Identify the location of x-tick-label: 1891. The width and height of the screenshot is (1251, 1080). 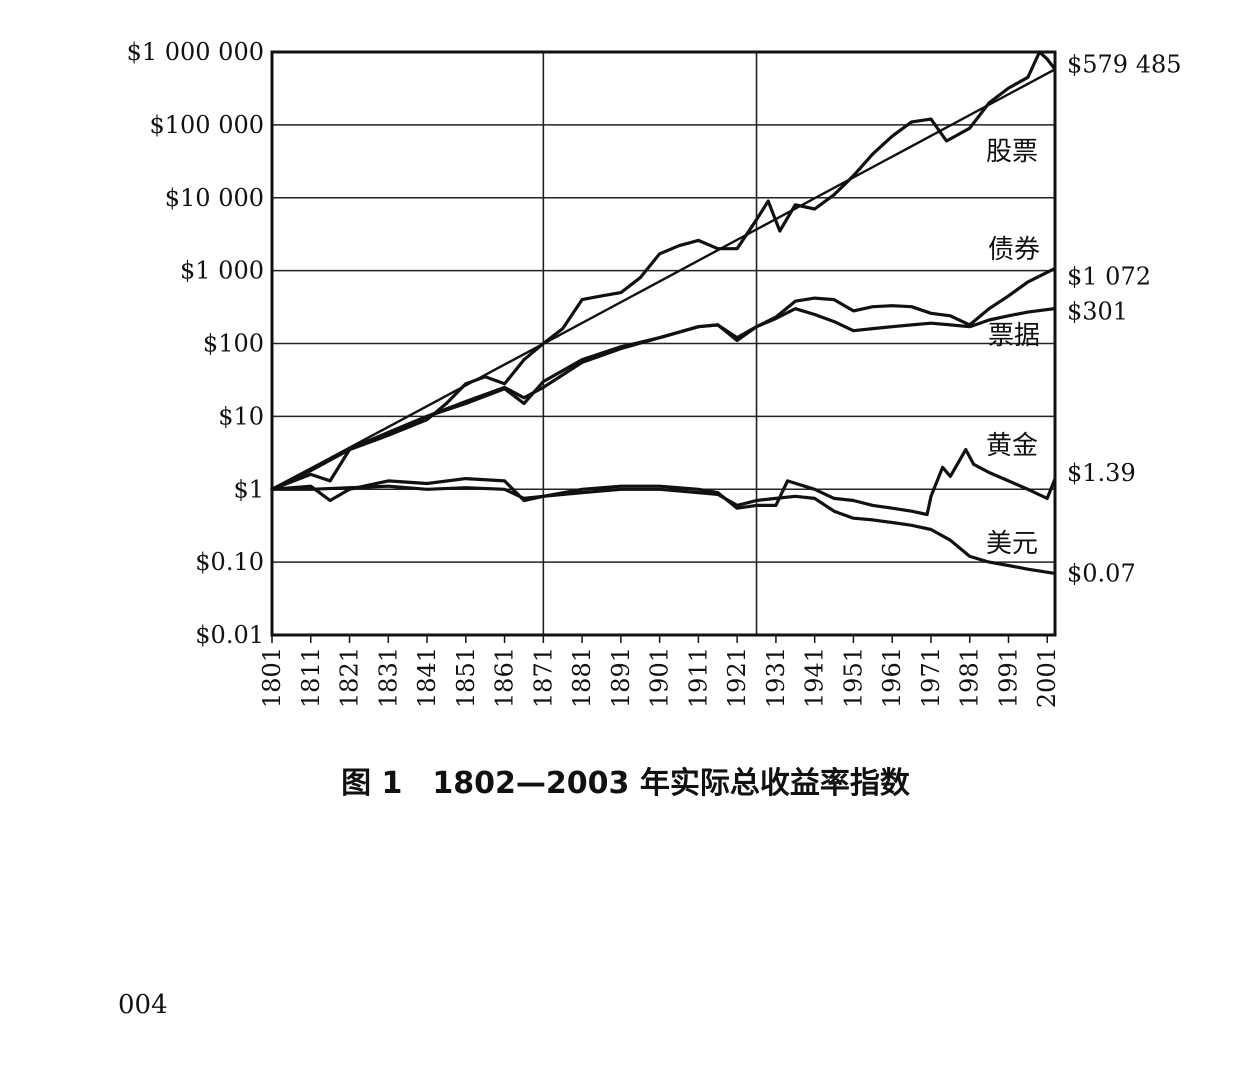
(621, 677).